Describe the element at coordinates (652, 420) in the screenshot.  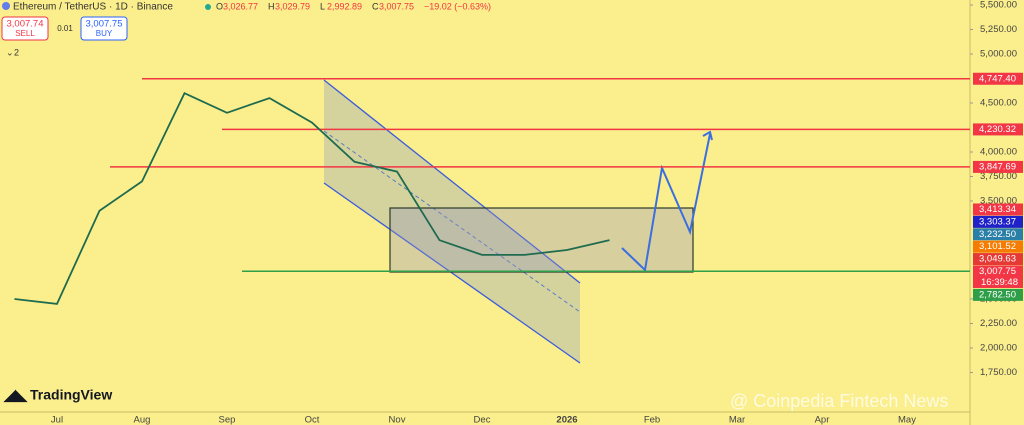
I see `x-tick-label: Feb` at that location.